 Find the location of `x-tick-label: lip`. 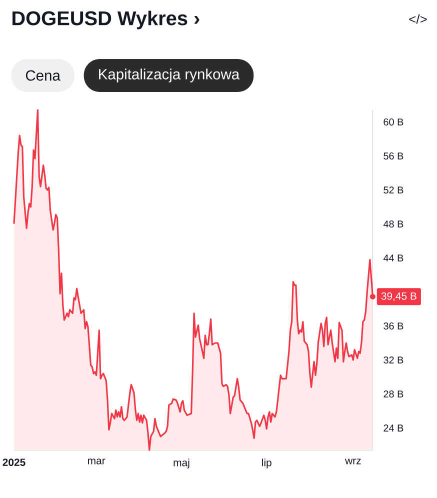

x-tick-label: lip is located at coordinates (267, 463).